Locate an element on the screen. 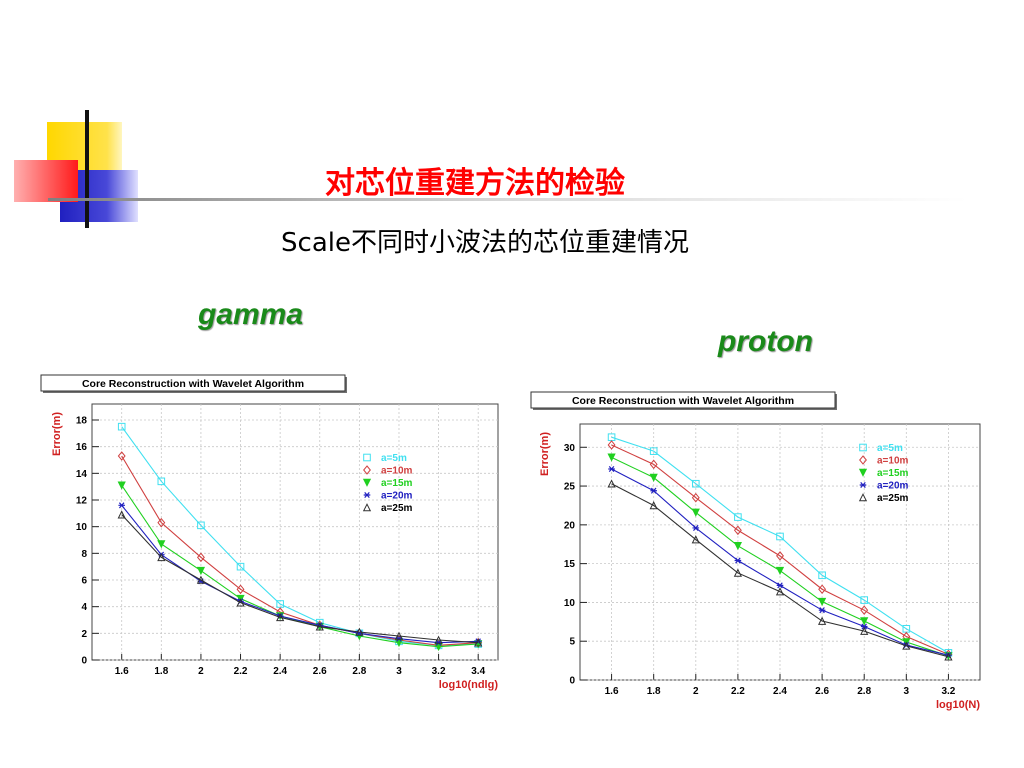  y-tick-label: 12 is located at coordinates (82, 501).